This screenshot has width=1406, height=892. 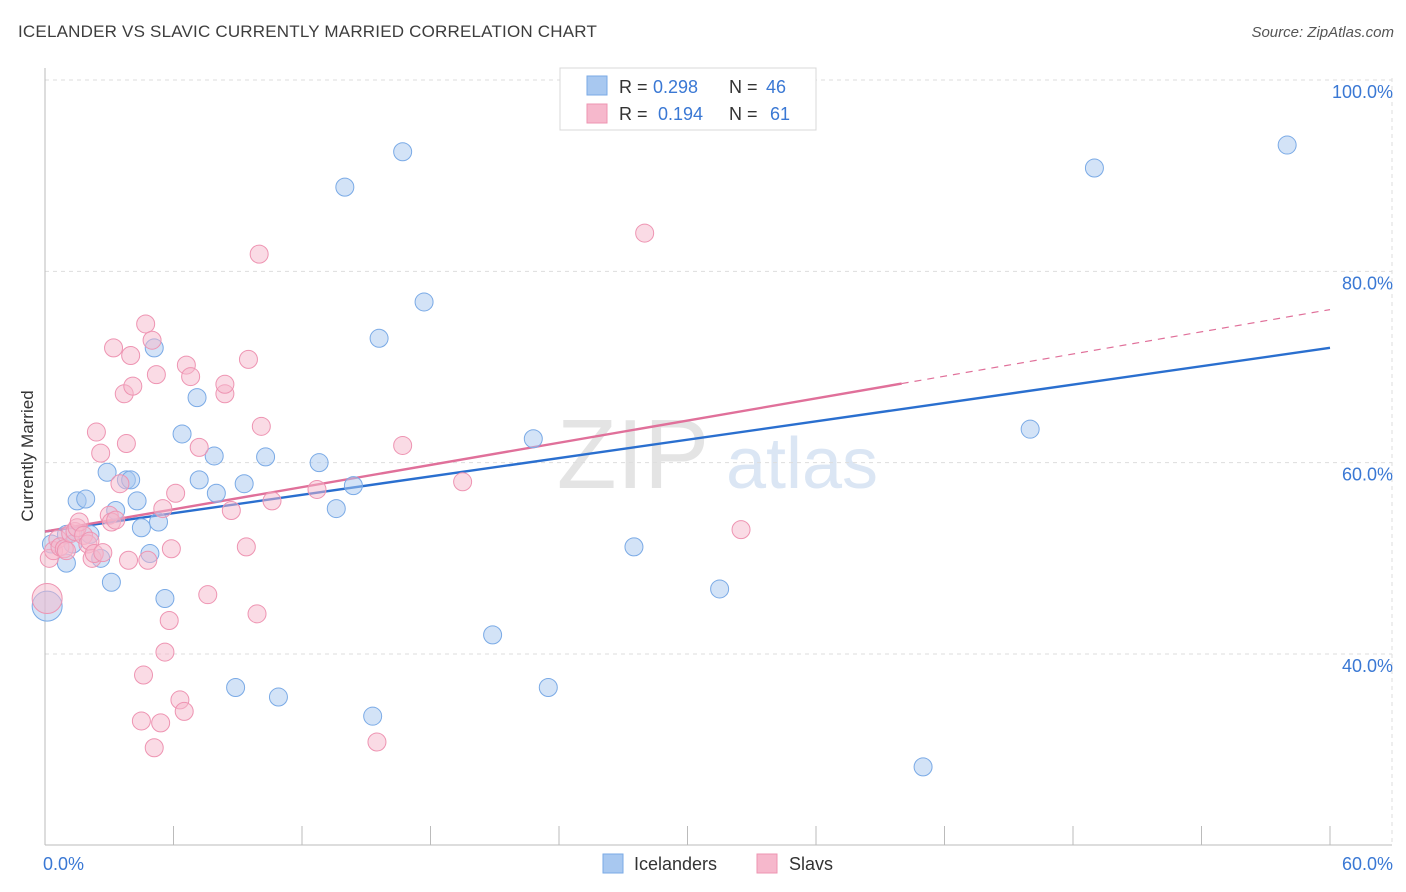 I want to click on bottom-legend-label-slavs: Slavs, so click(x=811, y=864).